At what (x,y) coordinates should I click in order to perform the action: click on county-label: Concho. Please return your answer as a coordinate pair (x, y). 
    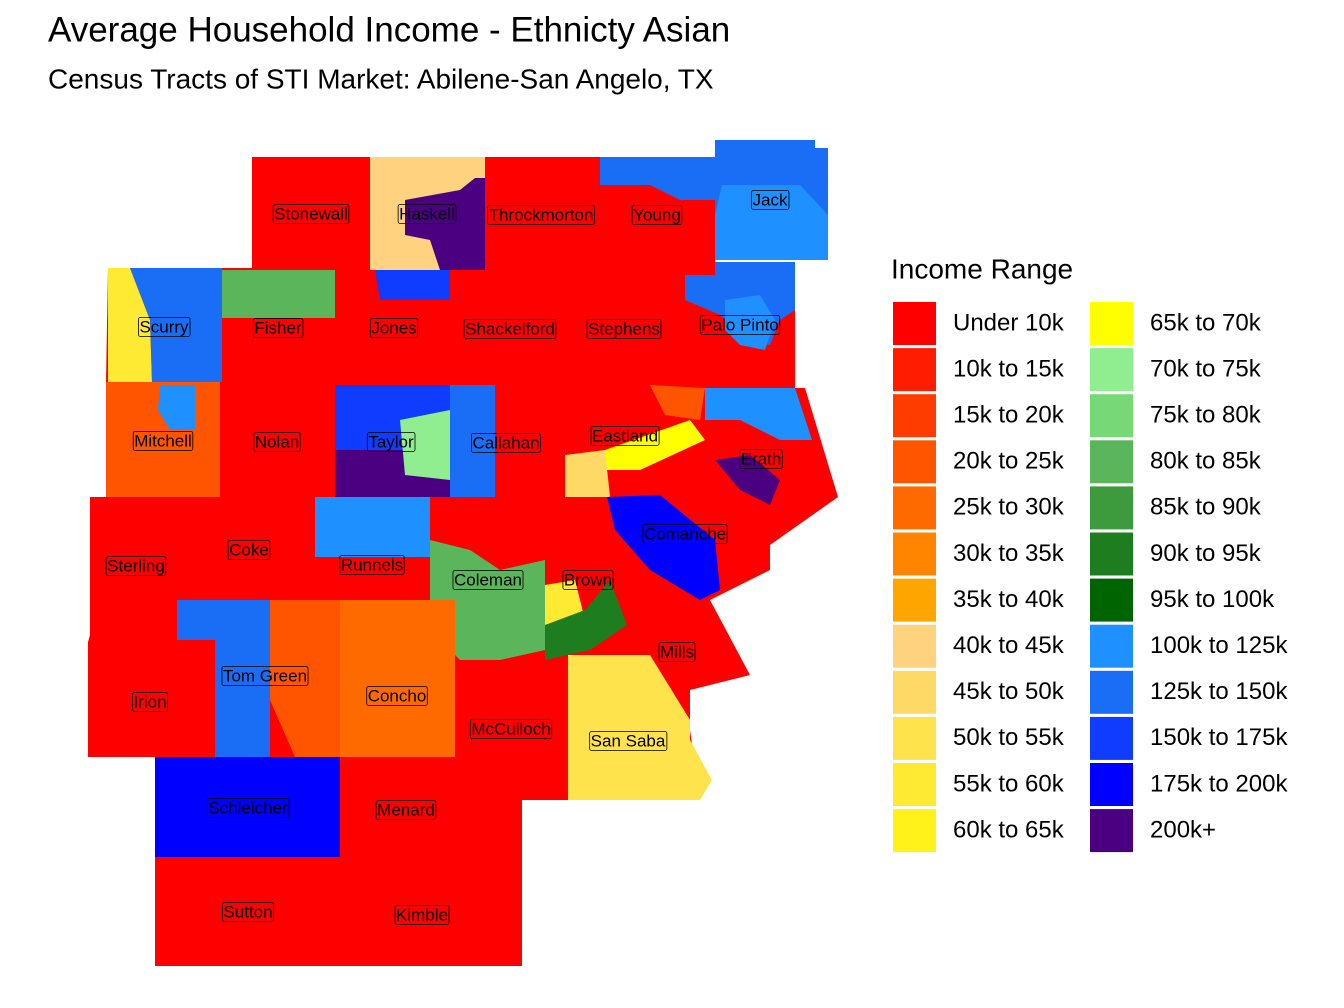
    Looking at the image, I should click on (397, 695).